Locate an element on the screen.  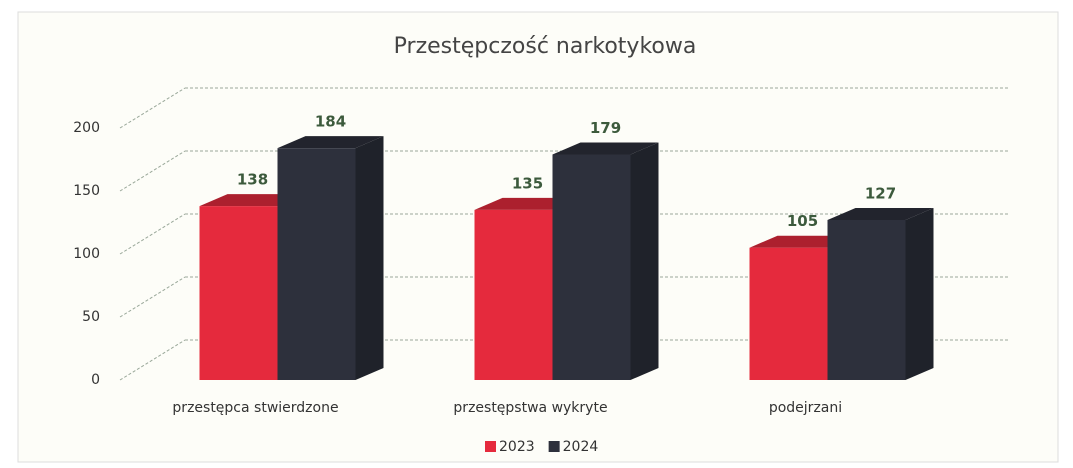
legend-label: 2023 is located at coordinates (517, 447).